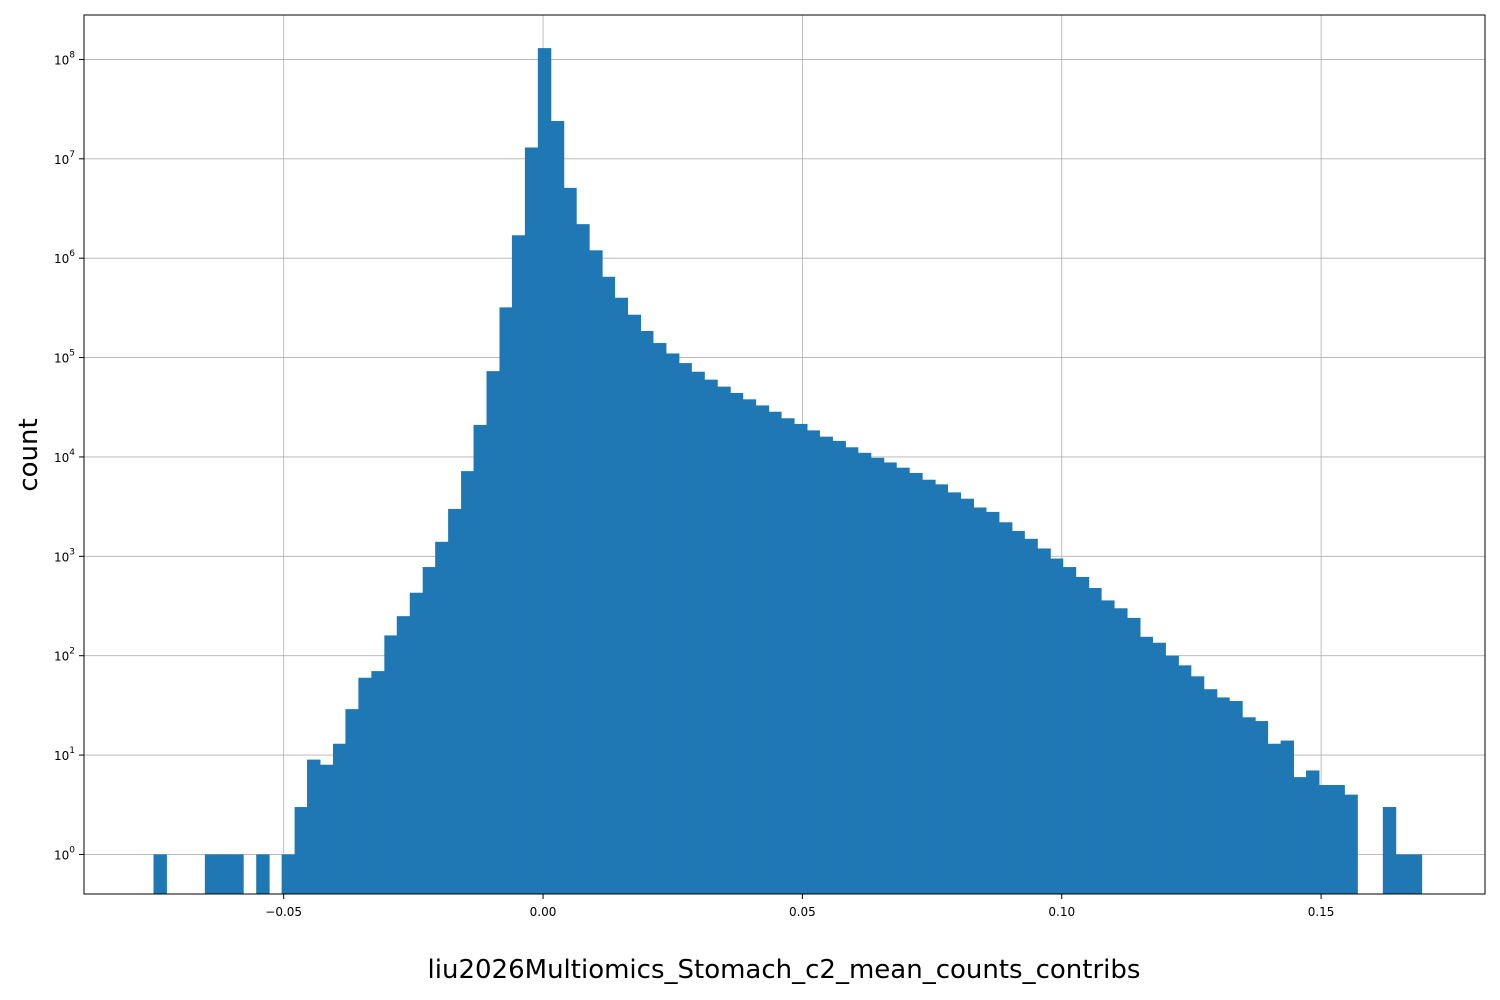 This screenshot has width=1500, height=1000. Describe the element at coordinates (64, 357) in the screenshot. I see `y-tick-label: 10⁵` at that location.